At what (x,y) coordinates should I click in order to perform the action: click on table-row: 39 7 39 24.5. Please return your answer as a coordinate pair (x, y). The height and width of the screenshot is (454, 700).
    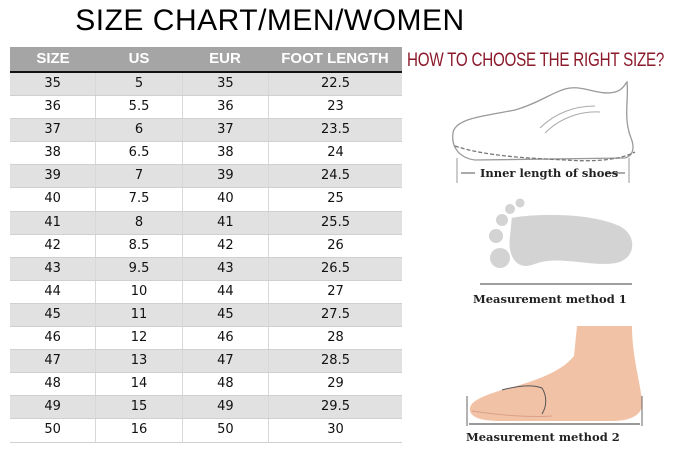
    Looking at the image, I should click on (206, 177).